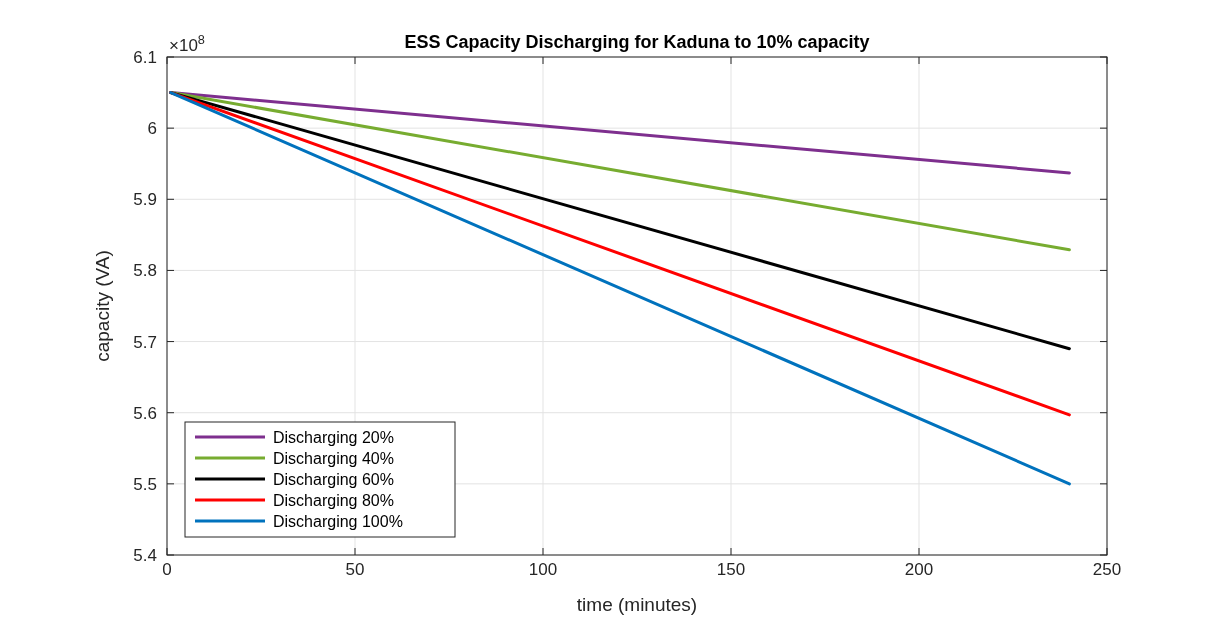 The image size is (1227, 619). What do you see at coordinates (167, 569) in the screenshot?
I see `x-tick-label: 0` at bounding box center [167, 569].